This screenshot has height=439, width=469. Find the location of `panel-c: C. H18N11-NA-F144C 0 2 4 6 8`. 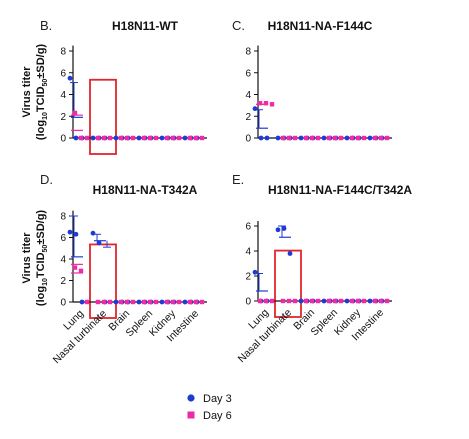

panel-c: C. H18N11-NA-F144C 0 2 4 6 8 is located at coordinates (312, 81).